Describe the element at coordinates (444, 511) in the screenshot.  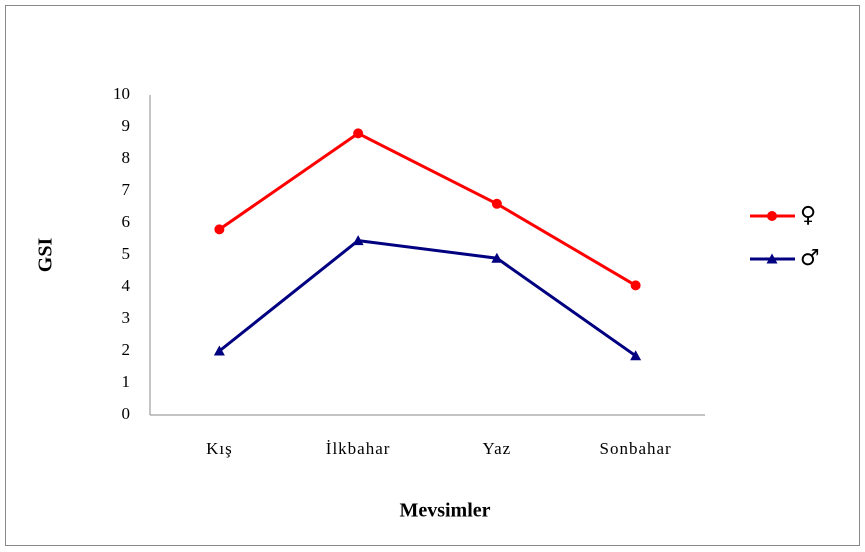
I see `x-axis-label: Mevsimler` at that location.